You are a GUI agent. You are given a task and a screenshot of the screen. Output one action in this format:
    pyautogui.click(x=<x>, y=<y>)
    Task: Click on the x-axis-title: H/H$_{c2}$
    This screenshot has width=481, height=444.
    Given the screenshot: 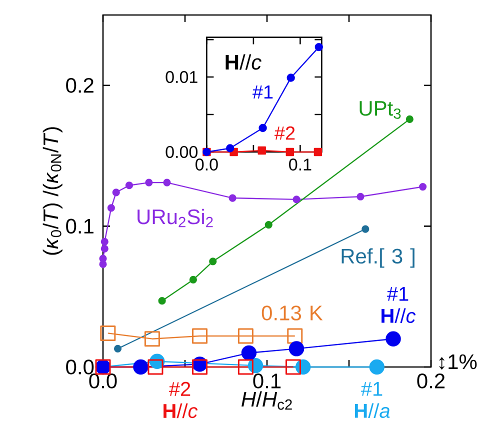 What is the action you would take?
    pyautogui.click(x=267, y=400)
    